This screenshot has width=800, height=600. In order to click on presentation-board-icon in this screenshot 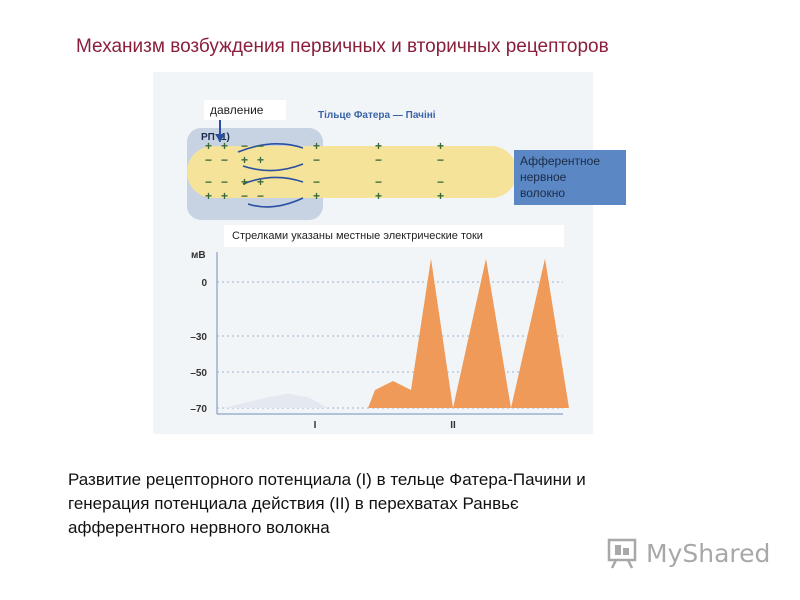, I will do `click(622, 553)`.